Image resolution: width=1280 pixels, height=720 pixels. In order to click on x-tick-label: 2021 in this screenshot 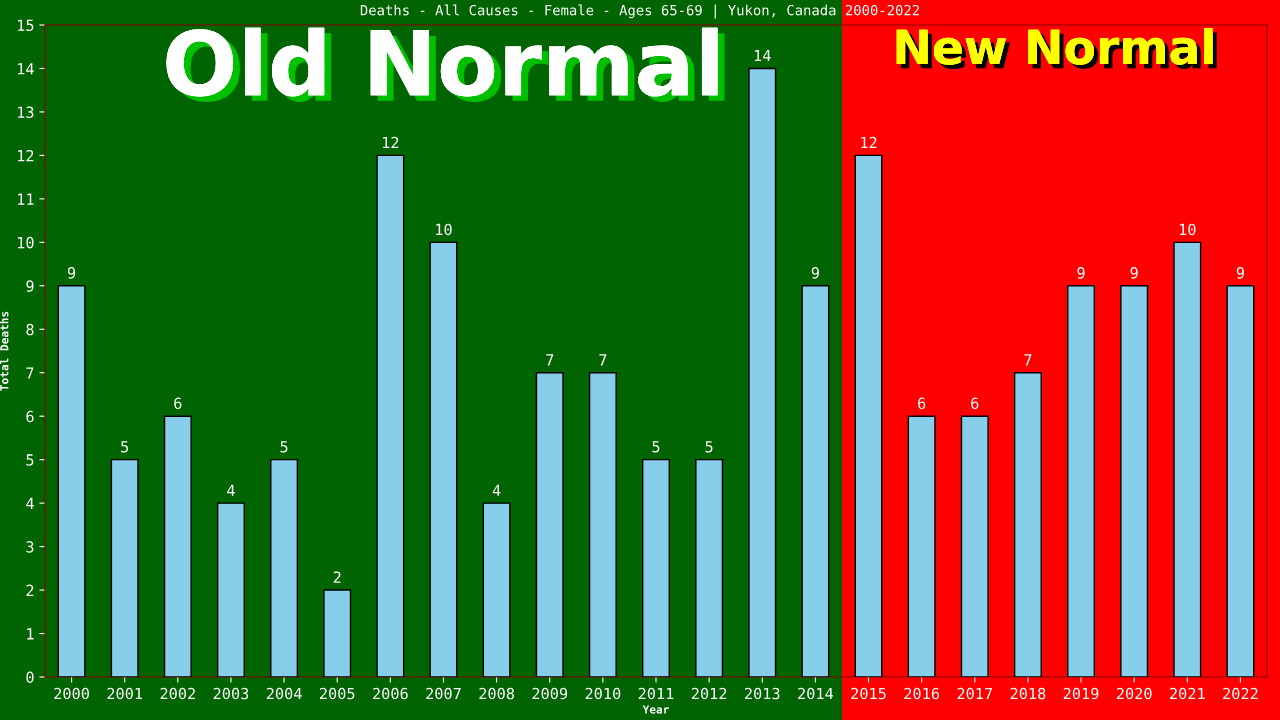, I will do `click(1187, 693)`.